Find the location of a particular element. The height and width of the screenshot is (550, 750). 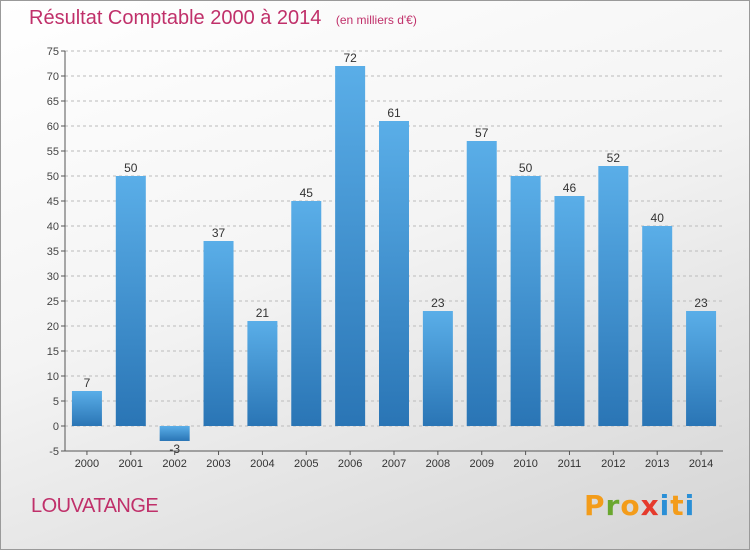

value-label: 61 is located at coordinates (394, 113).